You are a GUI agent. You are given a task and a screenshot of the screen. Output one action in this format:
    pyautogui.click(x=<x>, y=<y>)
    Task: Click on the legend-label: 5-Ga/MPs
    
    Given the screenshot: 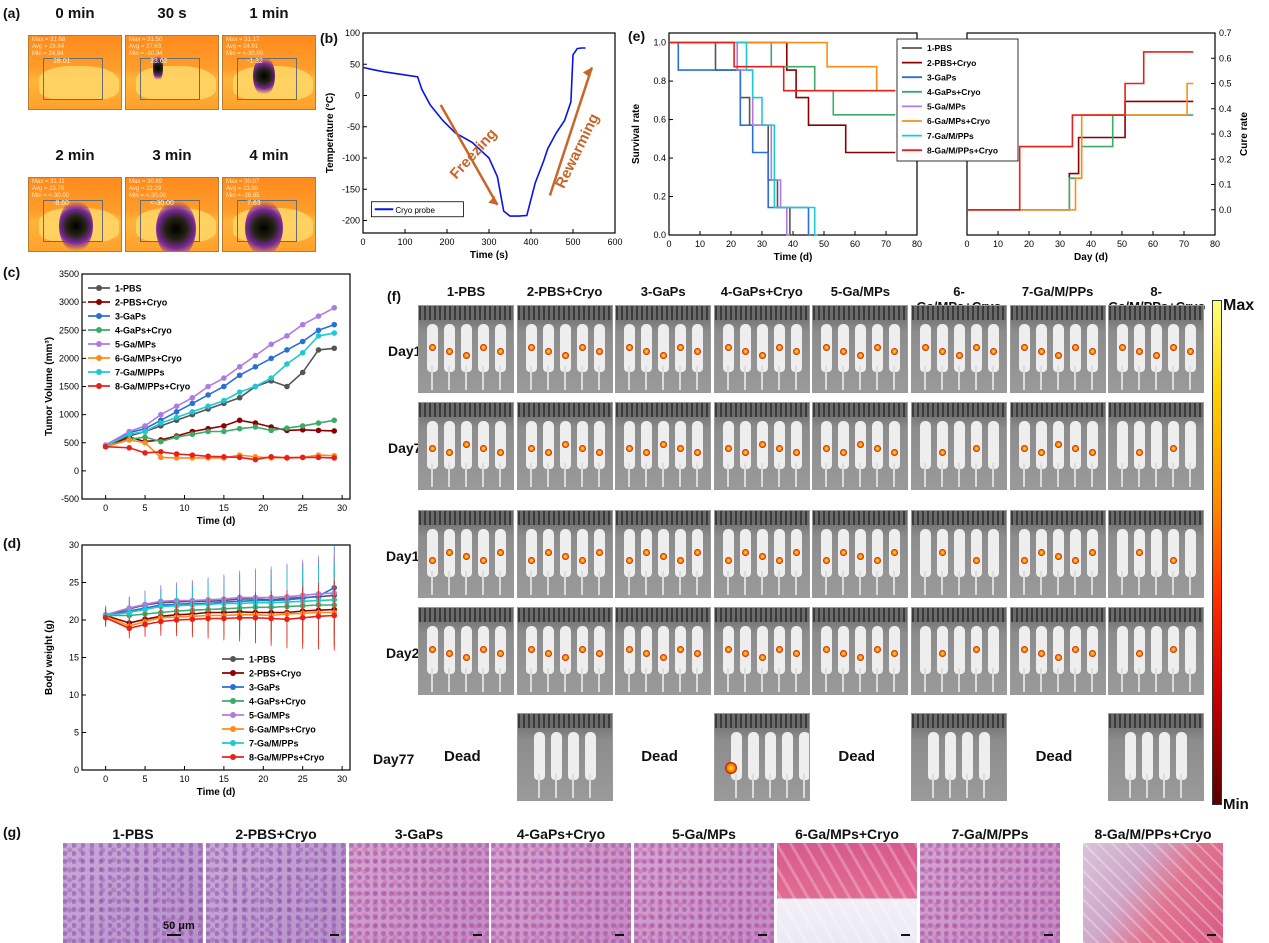 What is the action you would take?
    pyautogui.click(x=135, y=345)
    